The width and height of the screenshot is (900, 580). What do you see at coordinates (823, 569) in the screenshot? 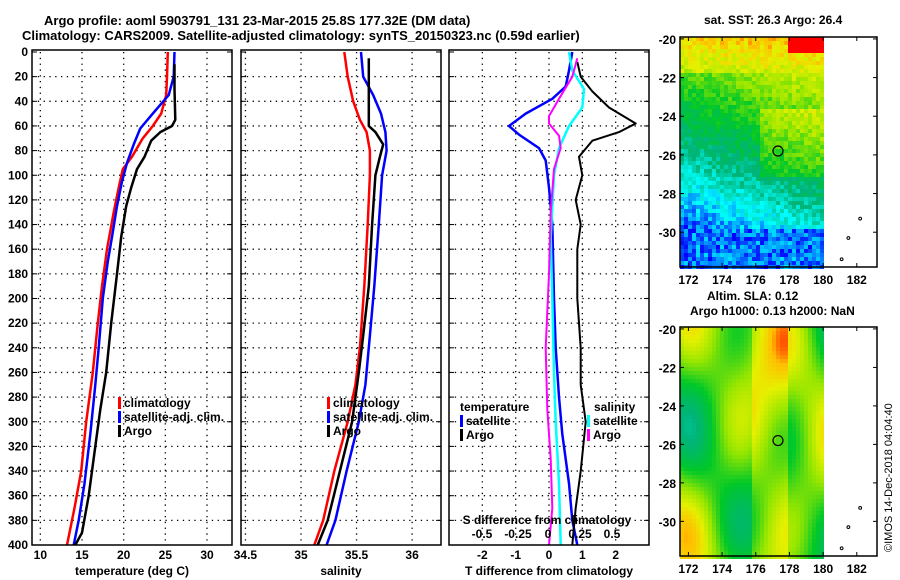
I see `sla-map-xtick-label: 180` at bounding box center [823, 569].